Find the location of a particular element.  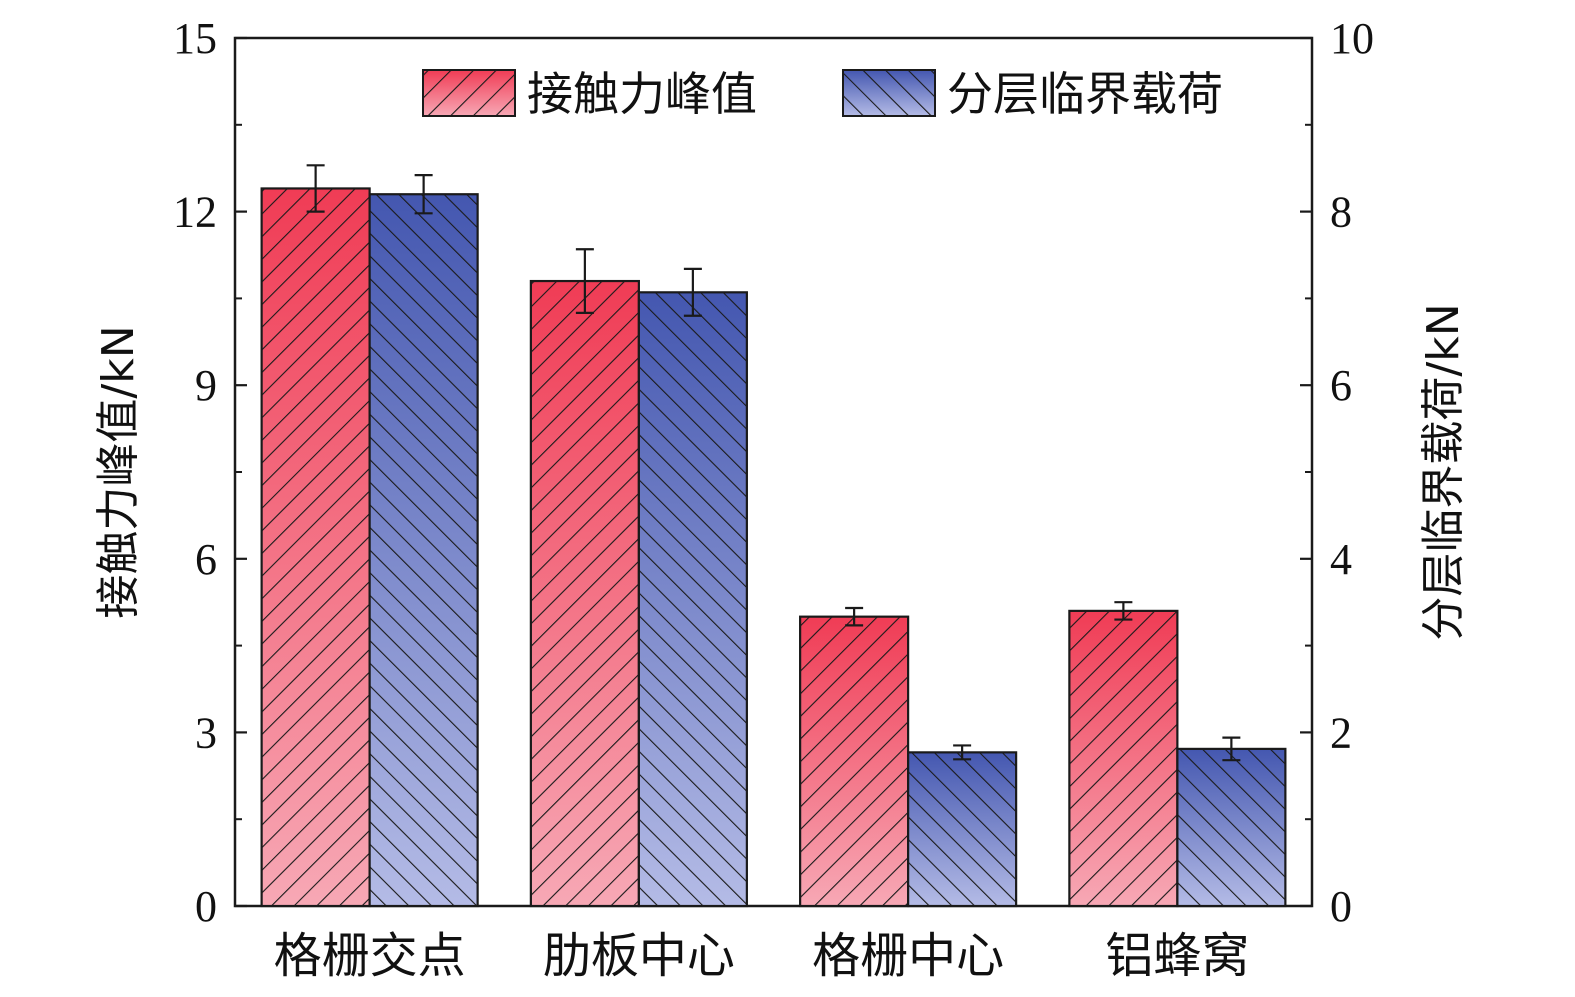

right-axis-title: 分层临界载荷/kN is located at coordinates (1443, 471).